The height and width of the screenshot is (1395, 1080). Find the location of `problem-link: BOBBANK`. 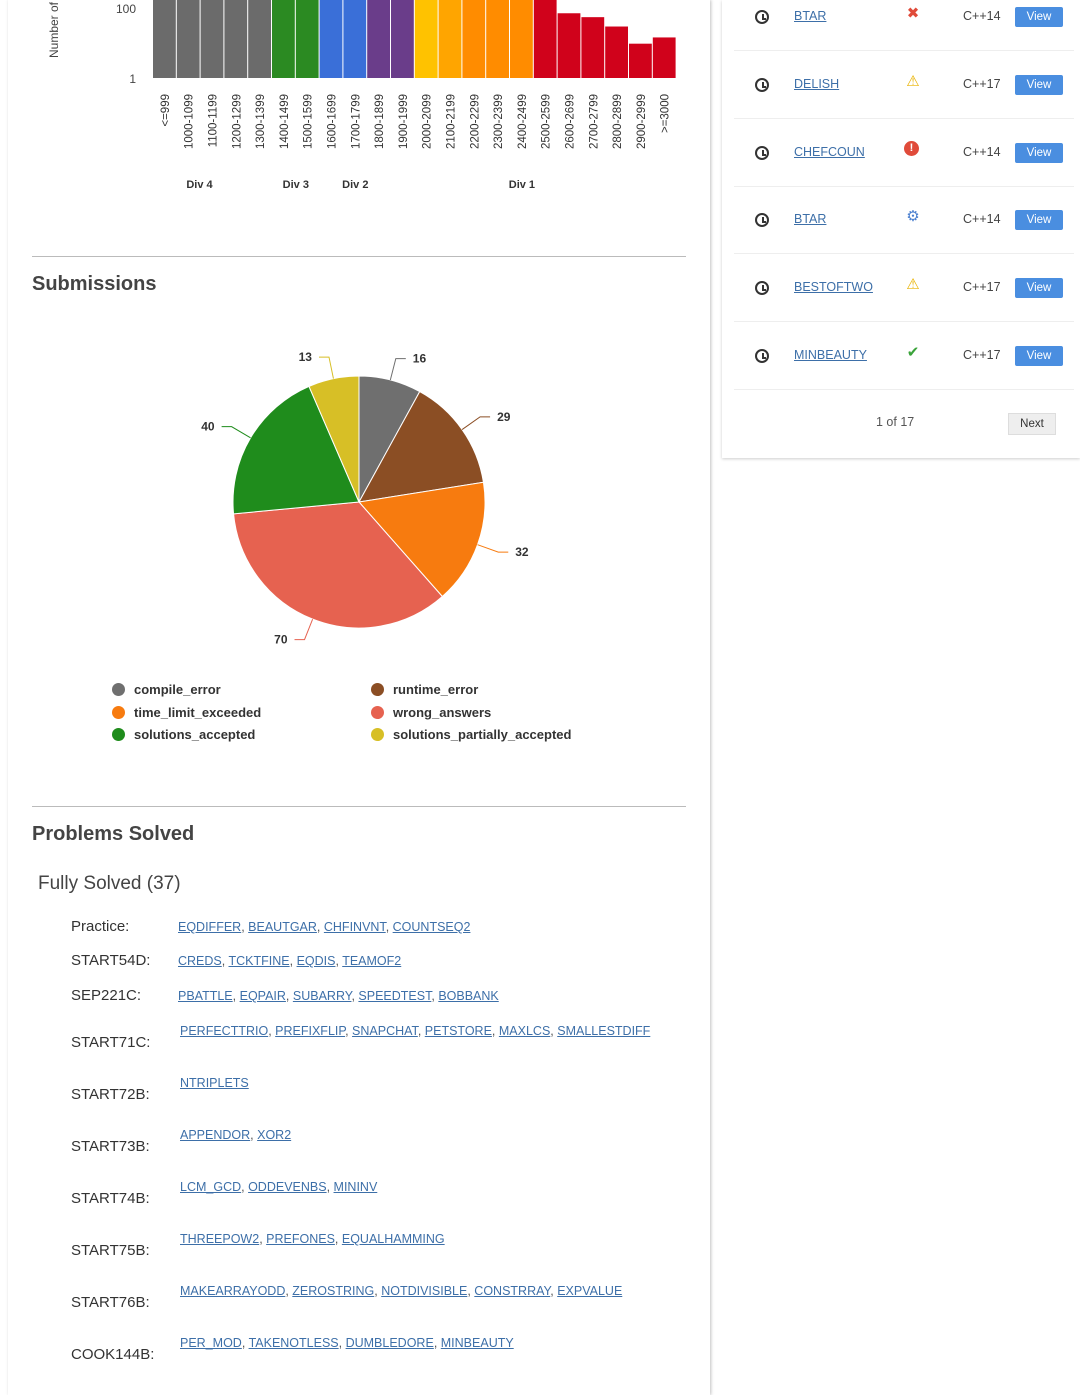

problem-link: BOBBANK is located at coordinates (468, 996).